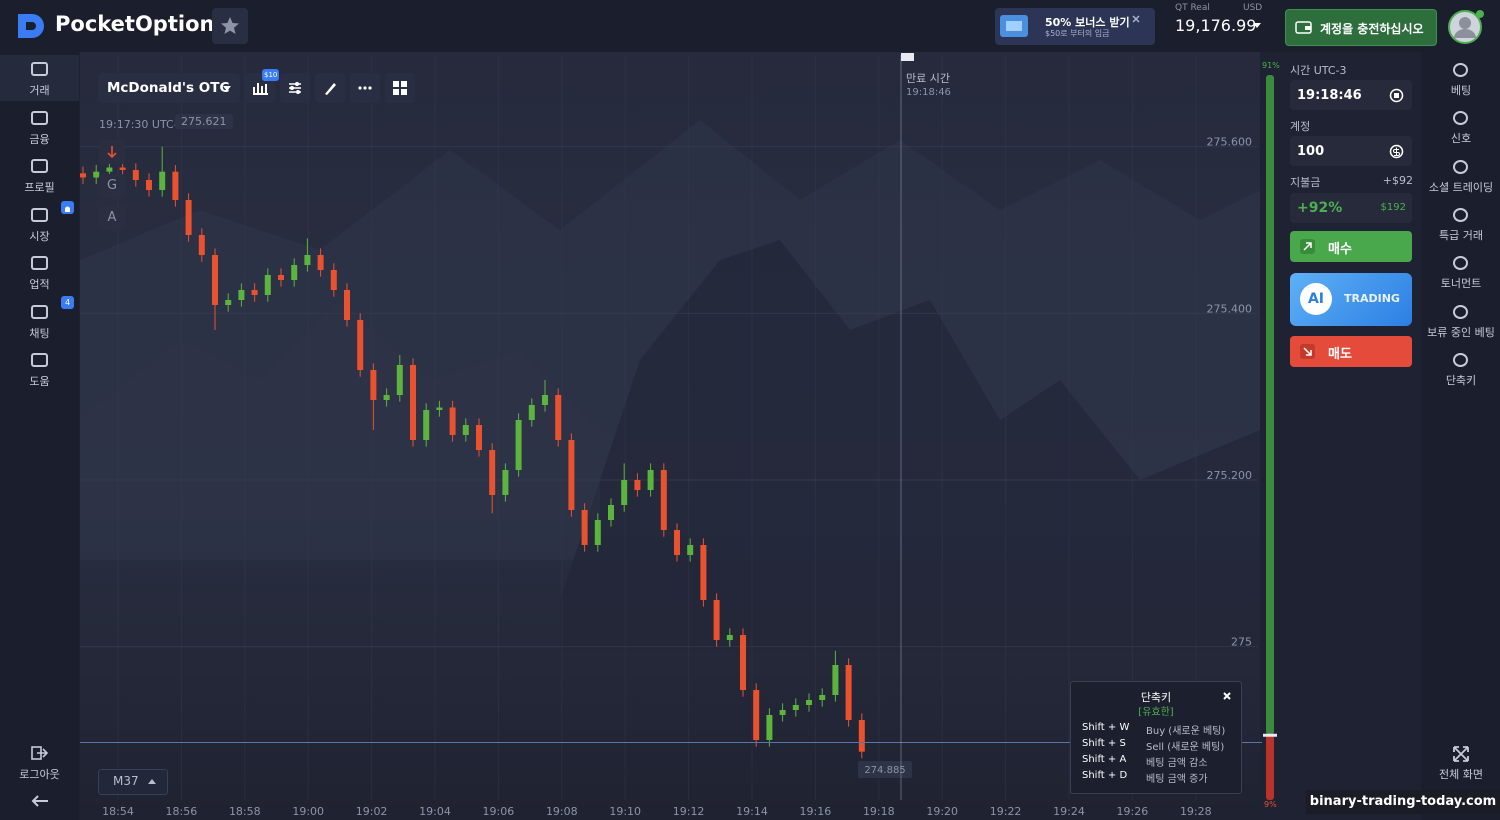 The width and height of the screenshot is (1500, 820). What do you see at coordinates (1192, 8) in the screenshot?
I see `account-type: QT Real` at bounding box center [1192, 8].